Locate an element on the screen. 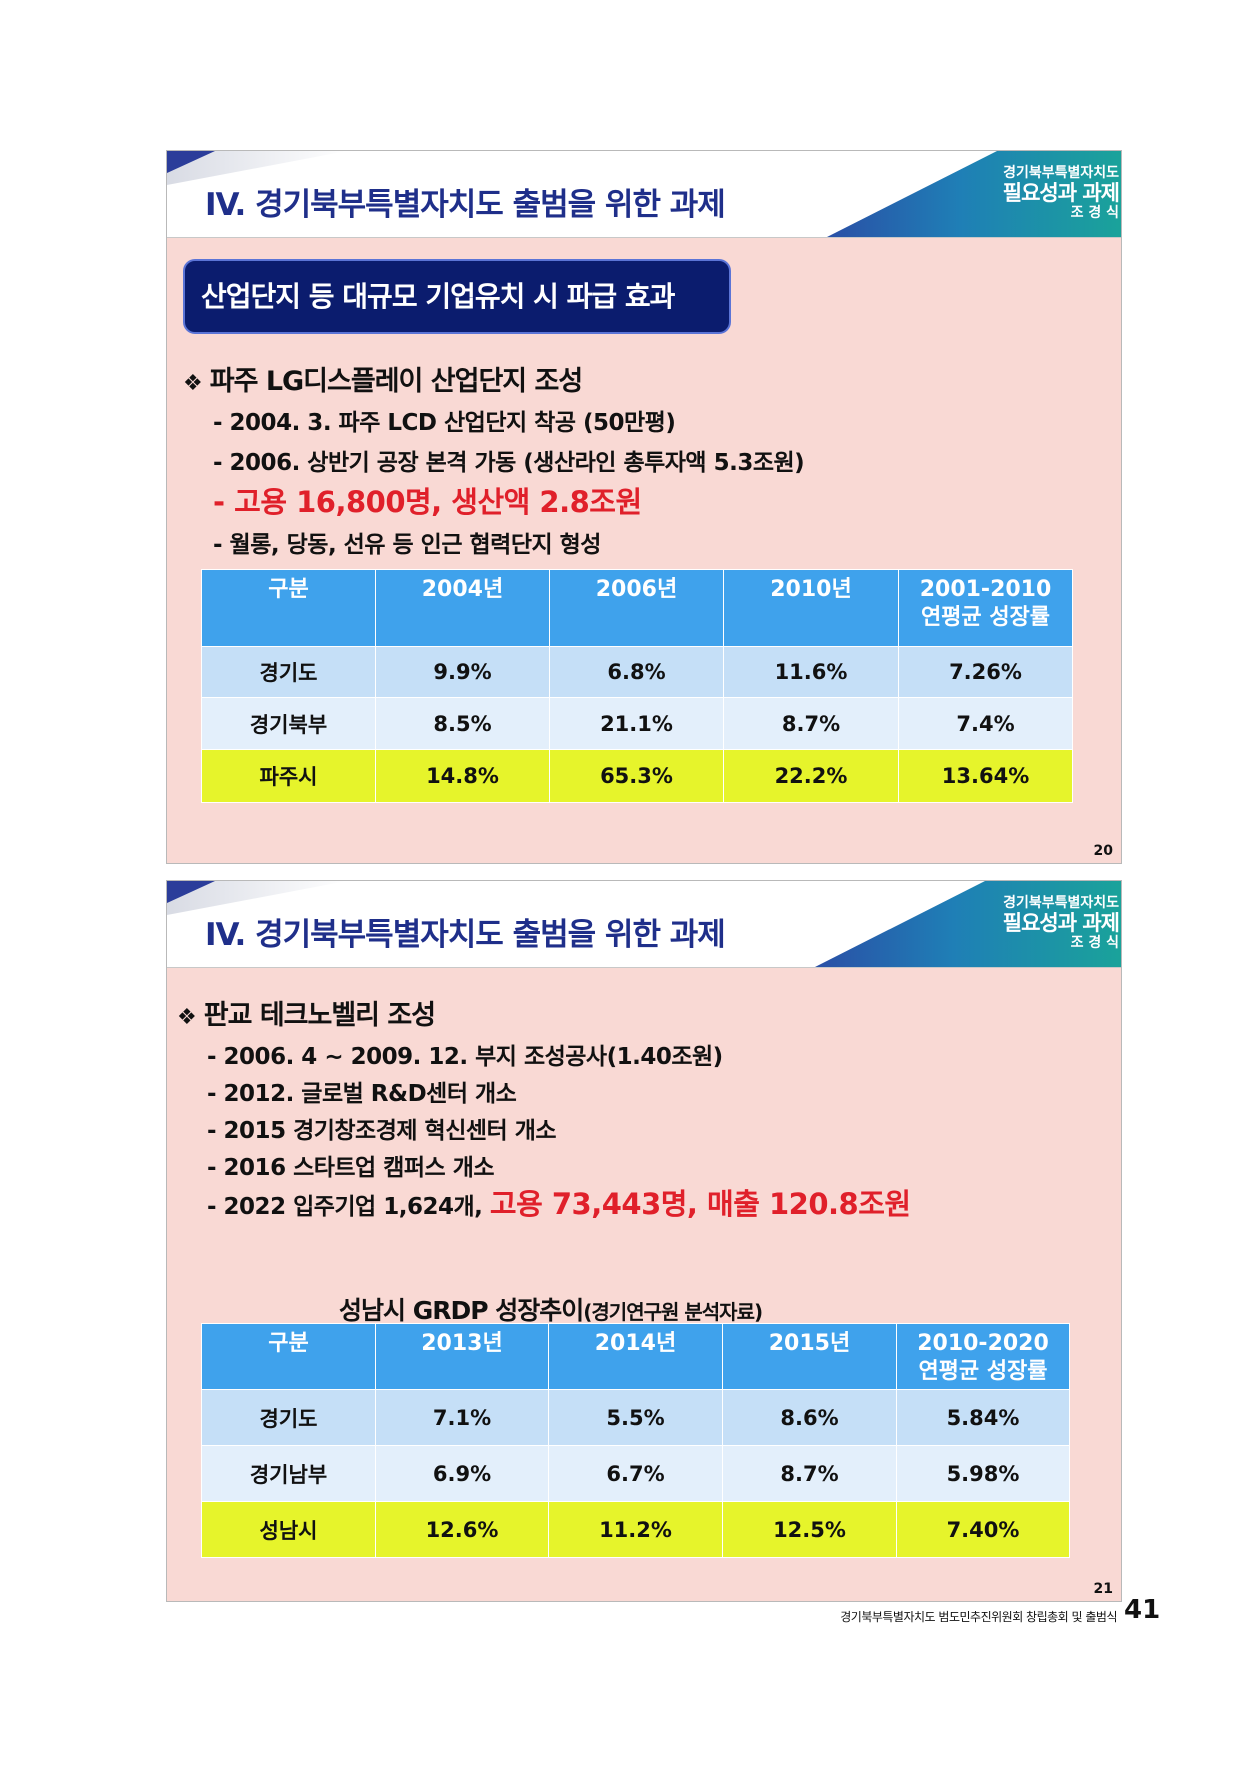 Image resolution: width=1257 pixels, height=1778 pixels. list-item: - 고용 16,800명, 생산액 2.8조원 is located at coordinates (508, 504).